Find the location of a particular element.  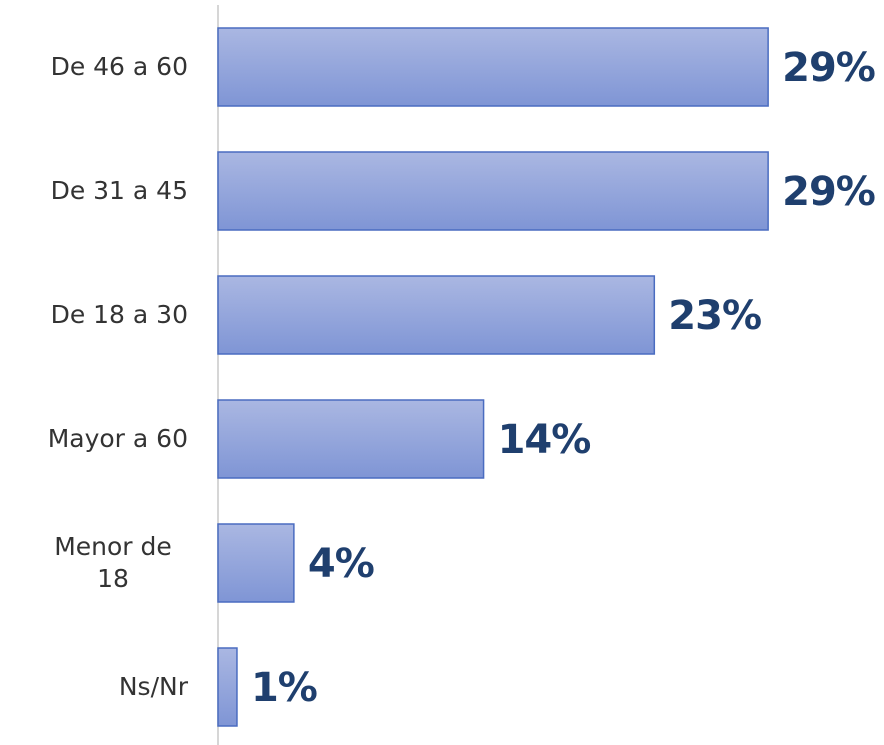

category-label: De 18 a 30 is located at coordinates (119, 314).